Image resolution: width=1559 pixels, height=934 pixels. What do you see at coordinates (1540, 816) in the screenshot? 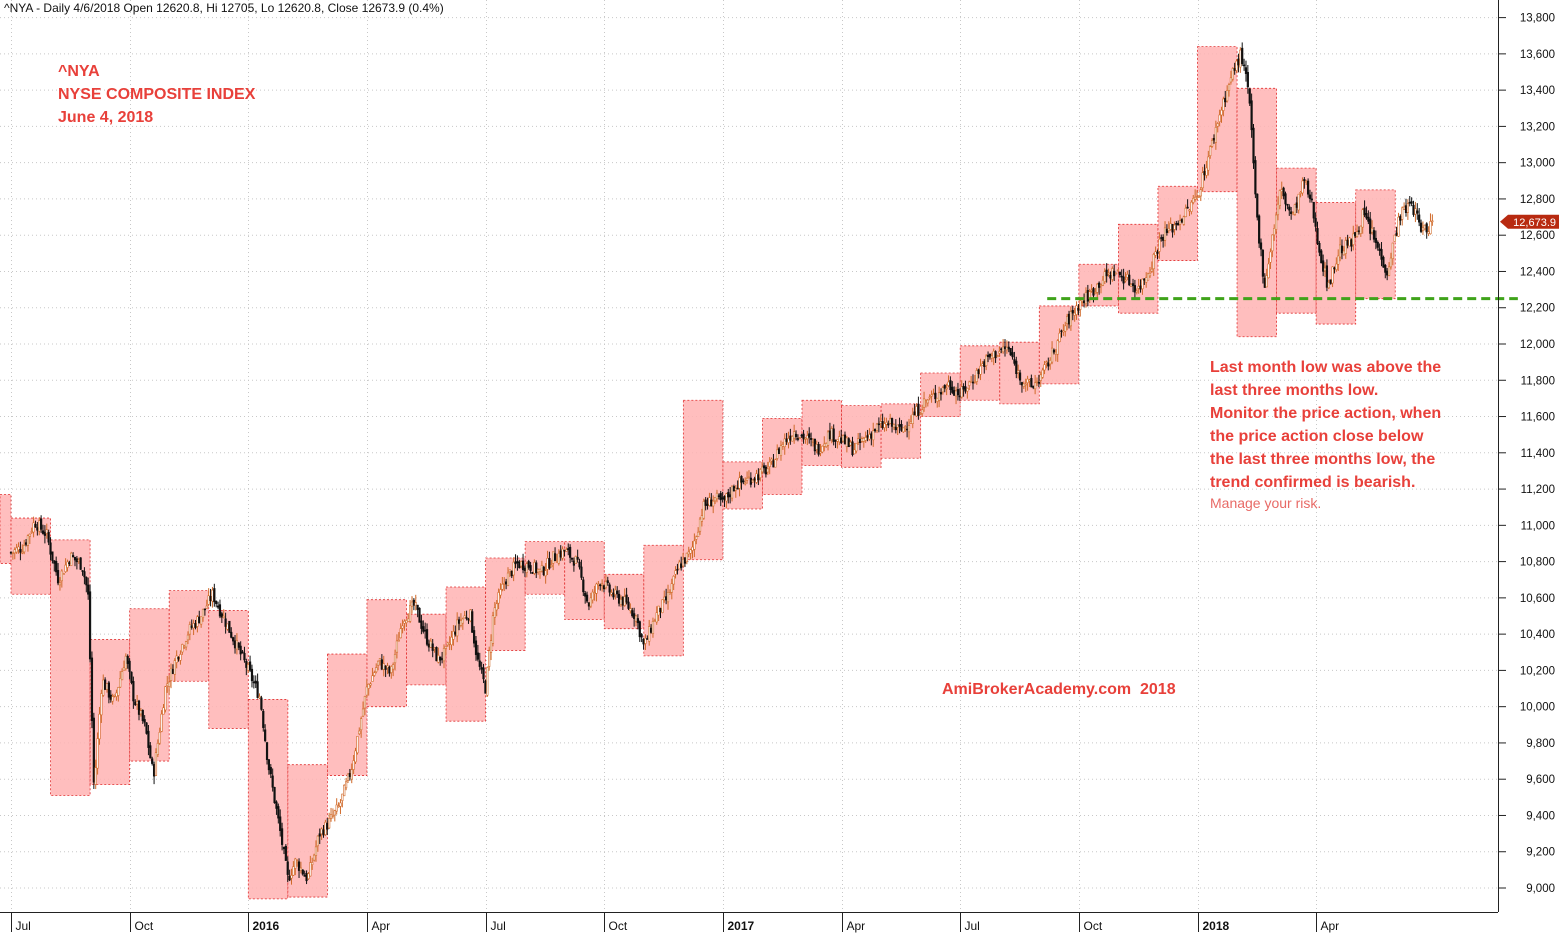
I see `price-tick-label: 9,400` at bounding box center [1540, 816].